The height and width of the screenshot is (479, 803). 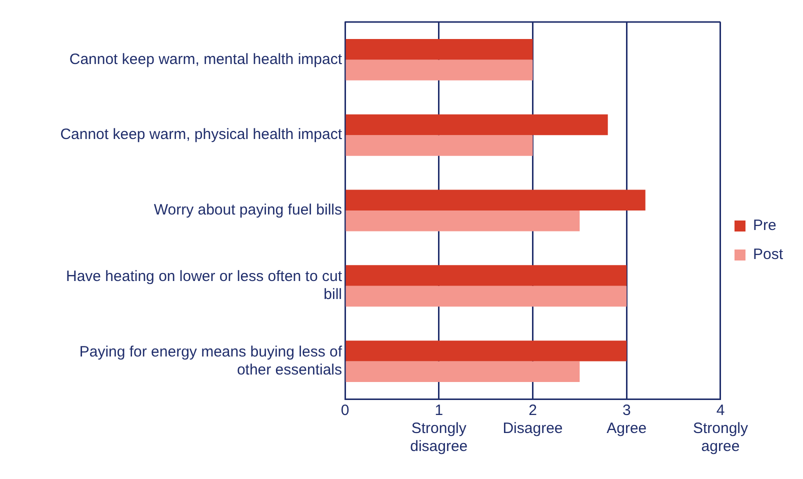 What do you see at coordinates (345, 411) in the screenshot?
I see `x-tick-label: 0` at bounding box center [345, 411].